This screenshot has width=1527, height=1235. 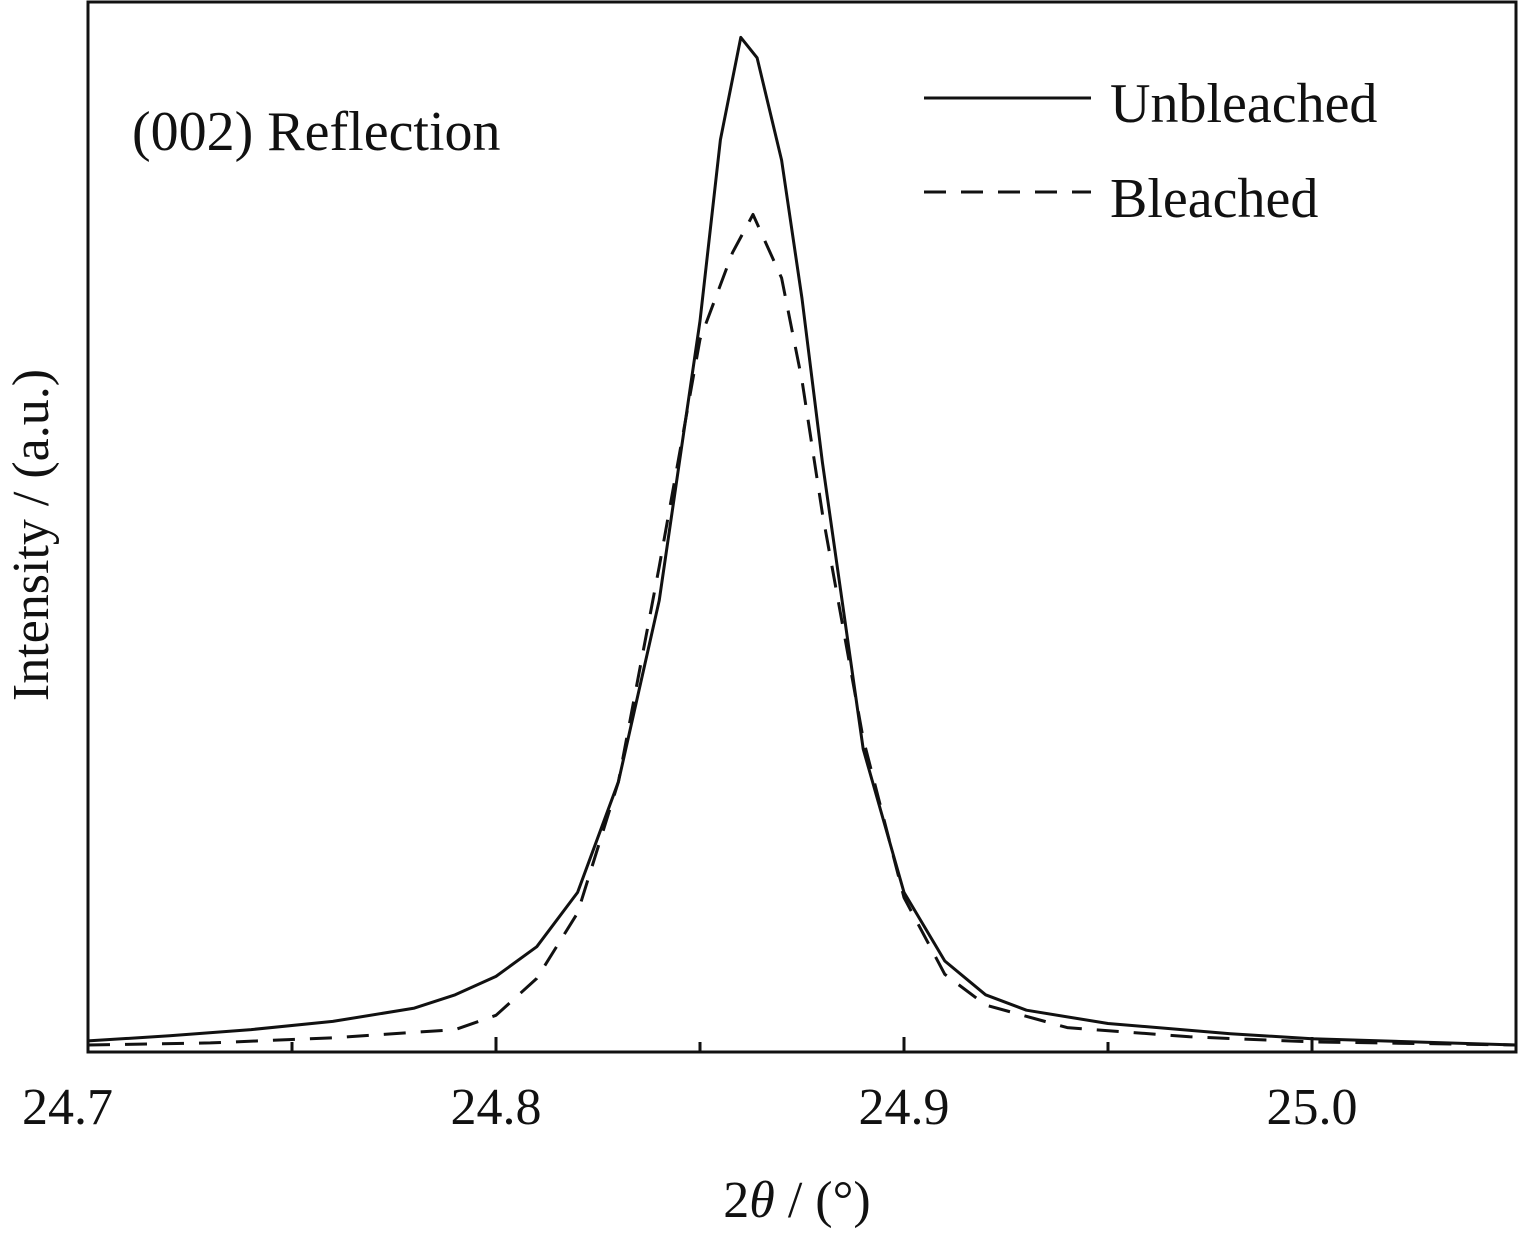 I want to click on x-tick-label-24.8: 24.8, so click(x=496, y=1107).